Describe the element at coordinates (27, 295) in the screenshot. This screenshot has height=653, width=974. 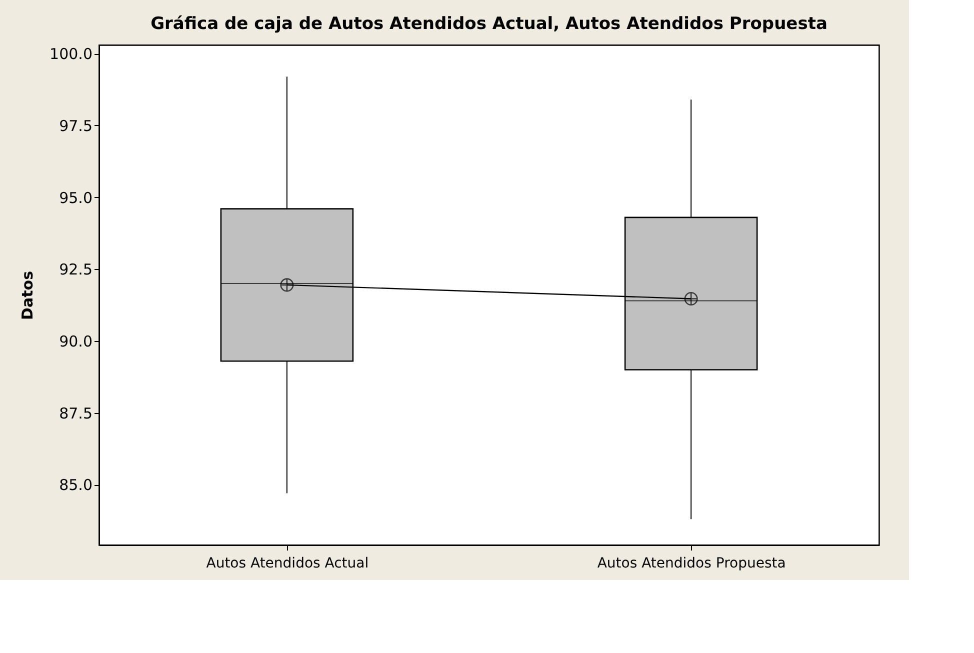
I see `y-axis-title: Datos` at that location.